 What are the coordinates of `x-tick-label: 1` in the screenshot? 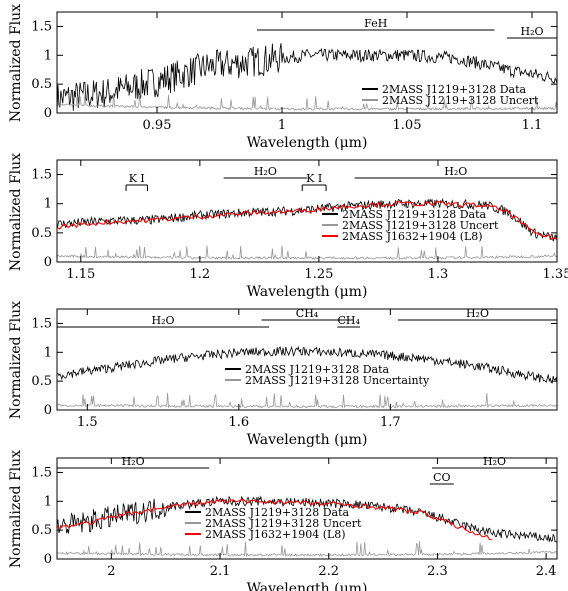 It's located at (282, 125).